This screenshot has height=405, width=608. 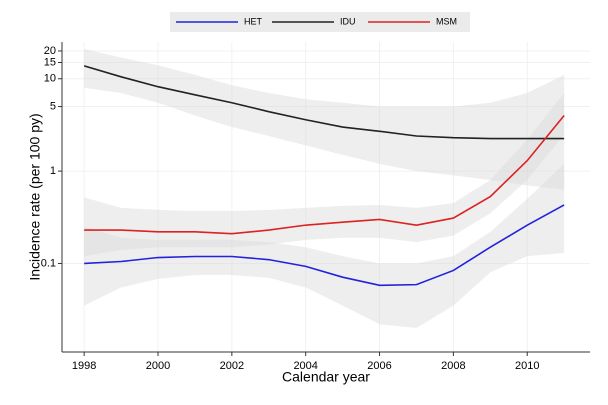 I want to click on x-tick-label: 2004, so click(x=305, y=366).